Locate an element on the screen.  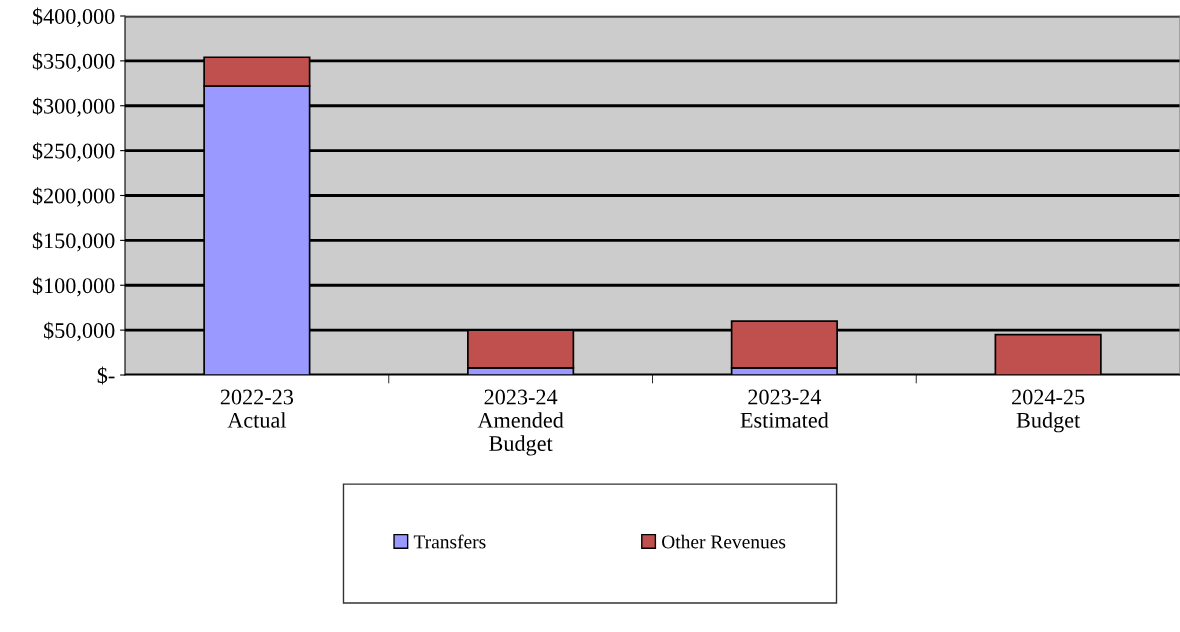
y-tick-label: $350,000 is located at coordinates (73, 62).